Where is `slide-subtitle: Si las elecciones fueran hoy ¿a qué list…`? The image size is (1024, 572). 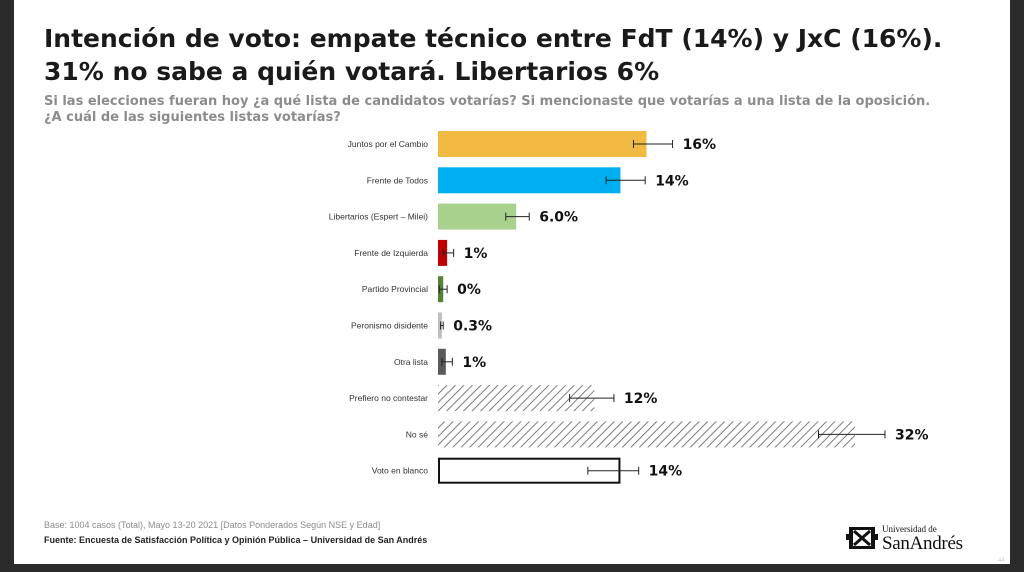 slide-subtitle: Si las elecciones fueran hoy ¿a qué list… is located at coordinates (504, 110).